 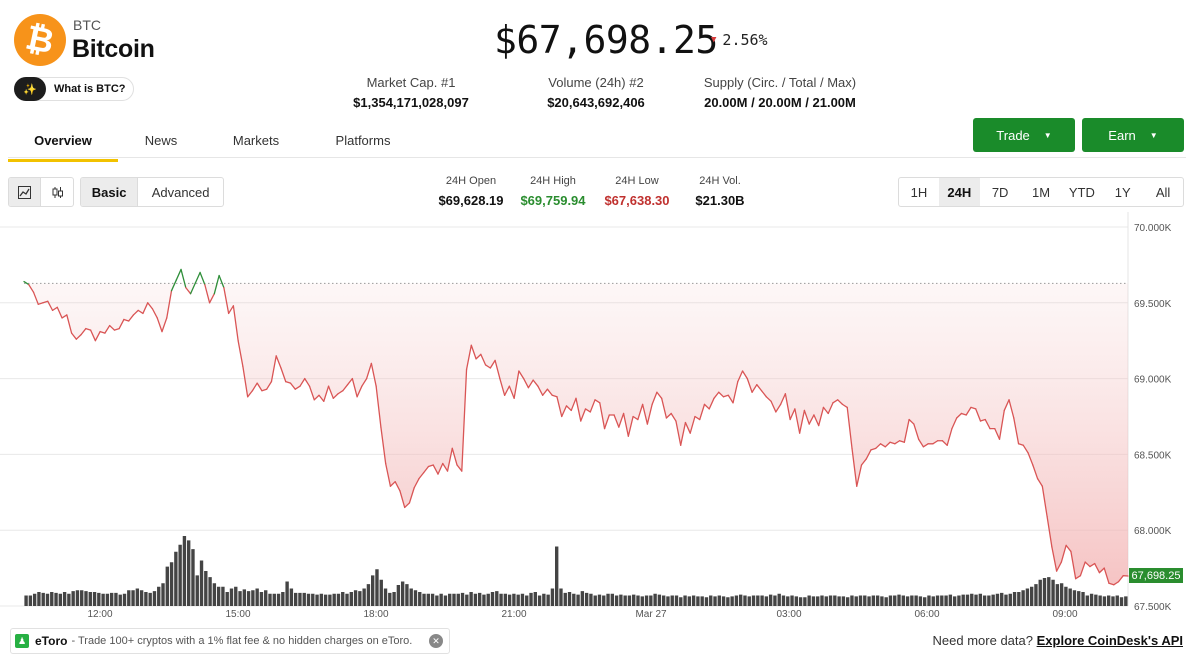 What do you see at coordinates (57, 192) in the screenshot?
I see `candlestick-icon` at bounding box center [57, 192].